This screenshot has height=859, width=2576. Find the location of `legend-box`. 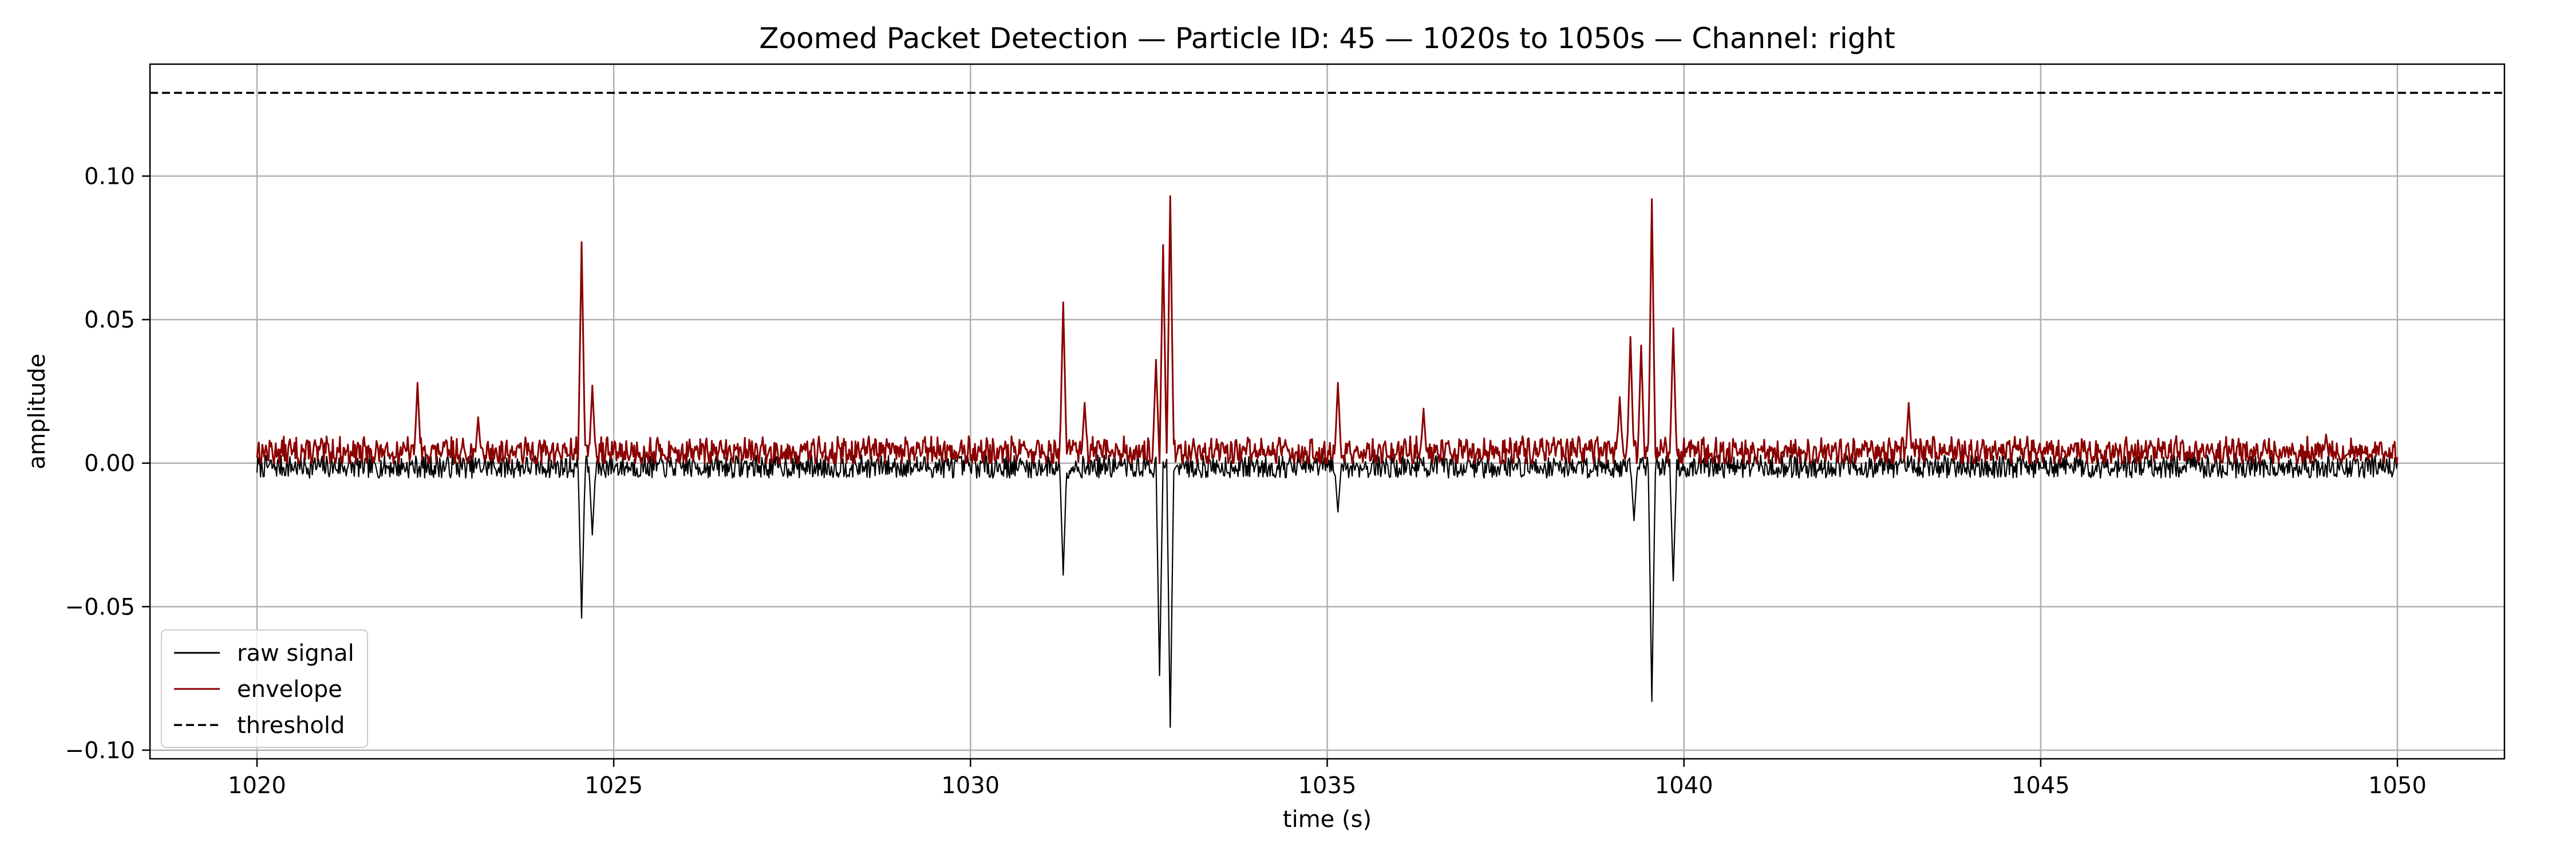

legend-box is located at coordinates (264, 688).